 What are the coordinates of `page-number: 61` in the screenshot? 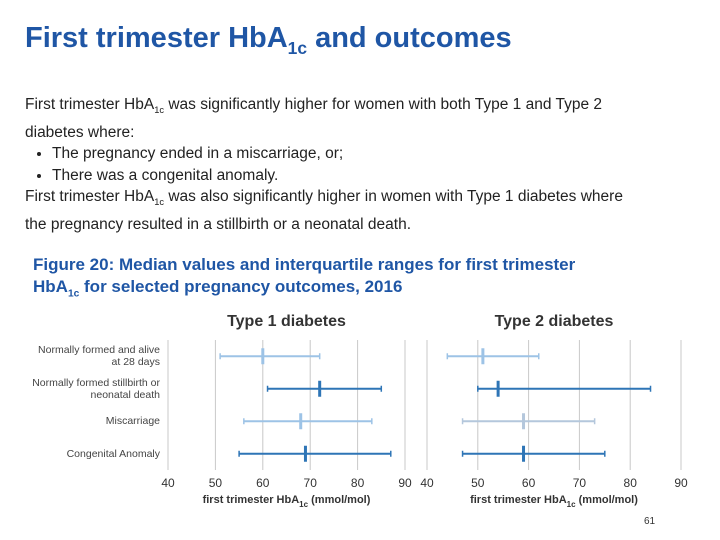 It's located at (650, 521).